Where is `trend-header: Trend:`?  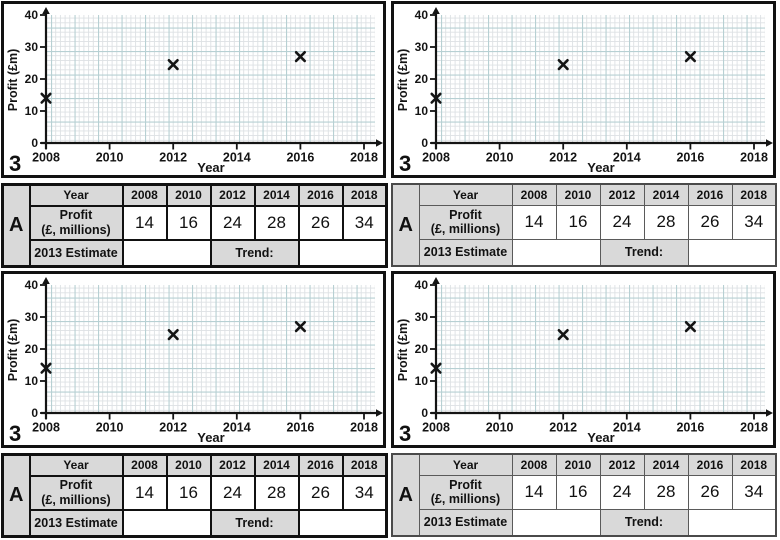
trend-header: Trend: is located at coordinates (644, 522).